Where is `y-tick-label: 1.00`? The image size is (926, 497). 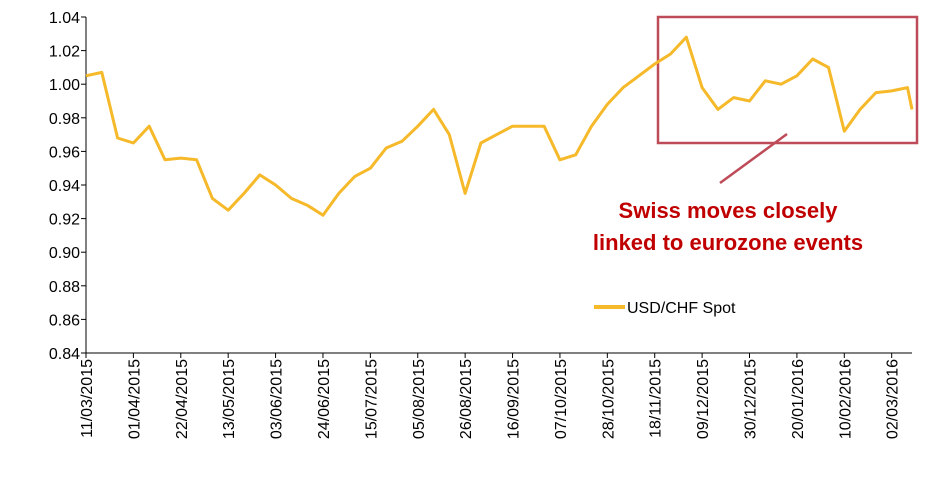
y-tick-label: 1.00 is located at coordinates (64, 85).